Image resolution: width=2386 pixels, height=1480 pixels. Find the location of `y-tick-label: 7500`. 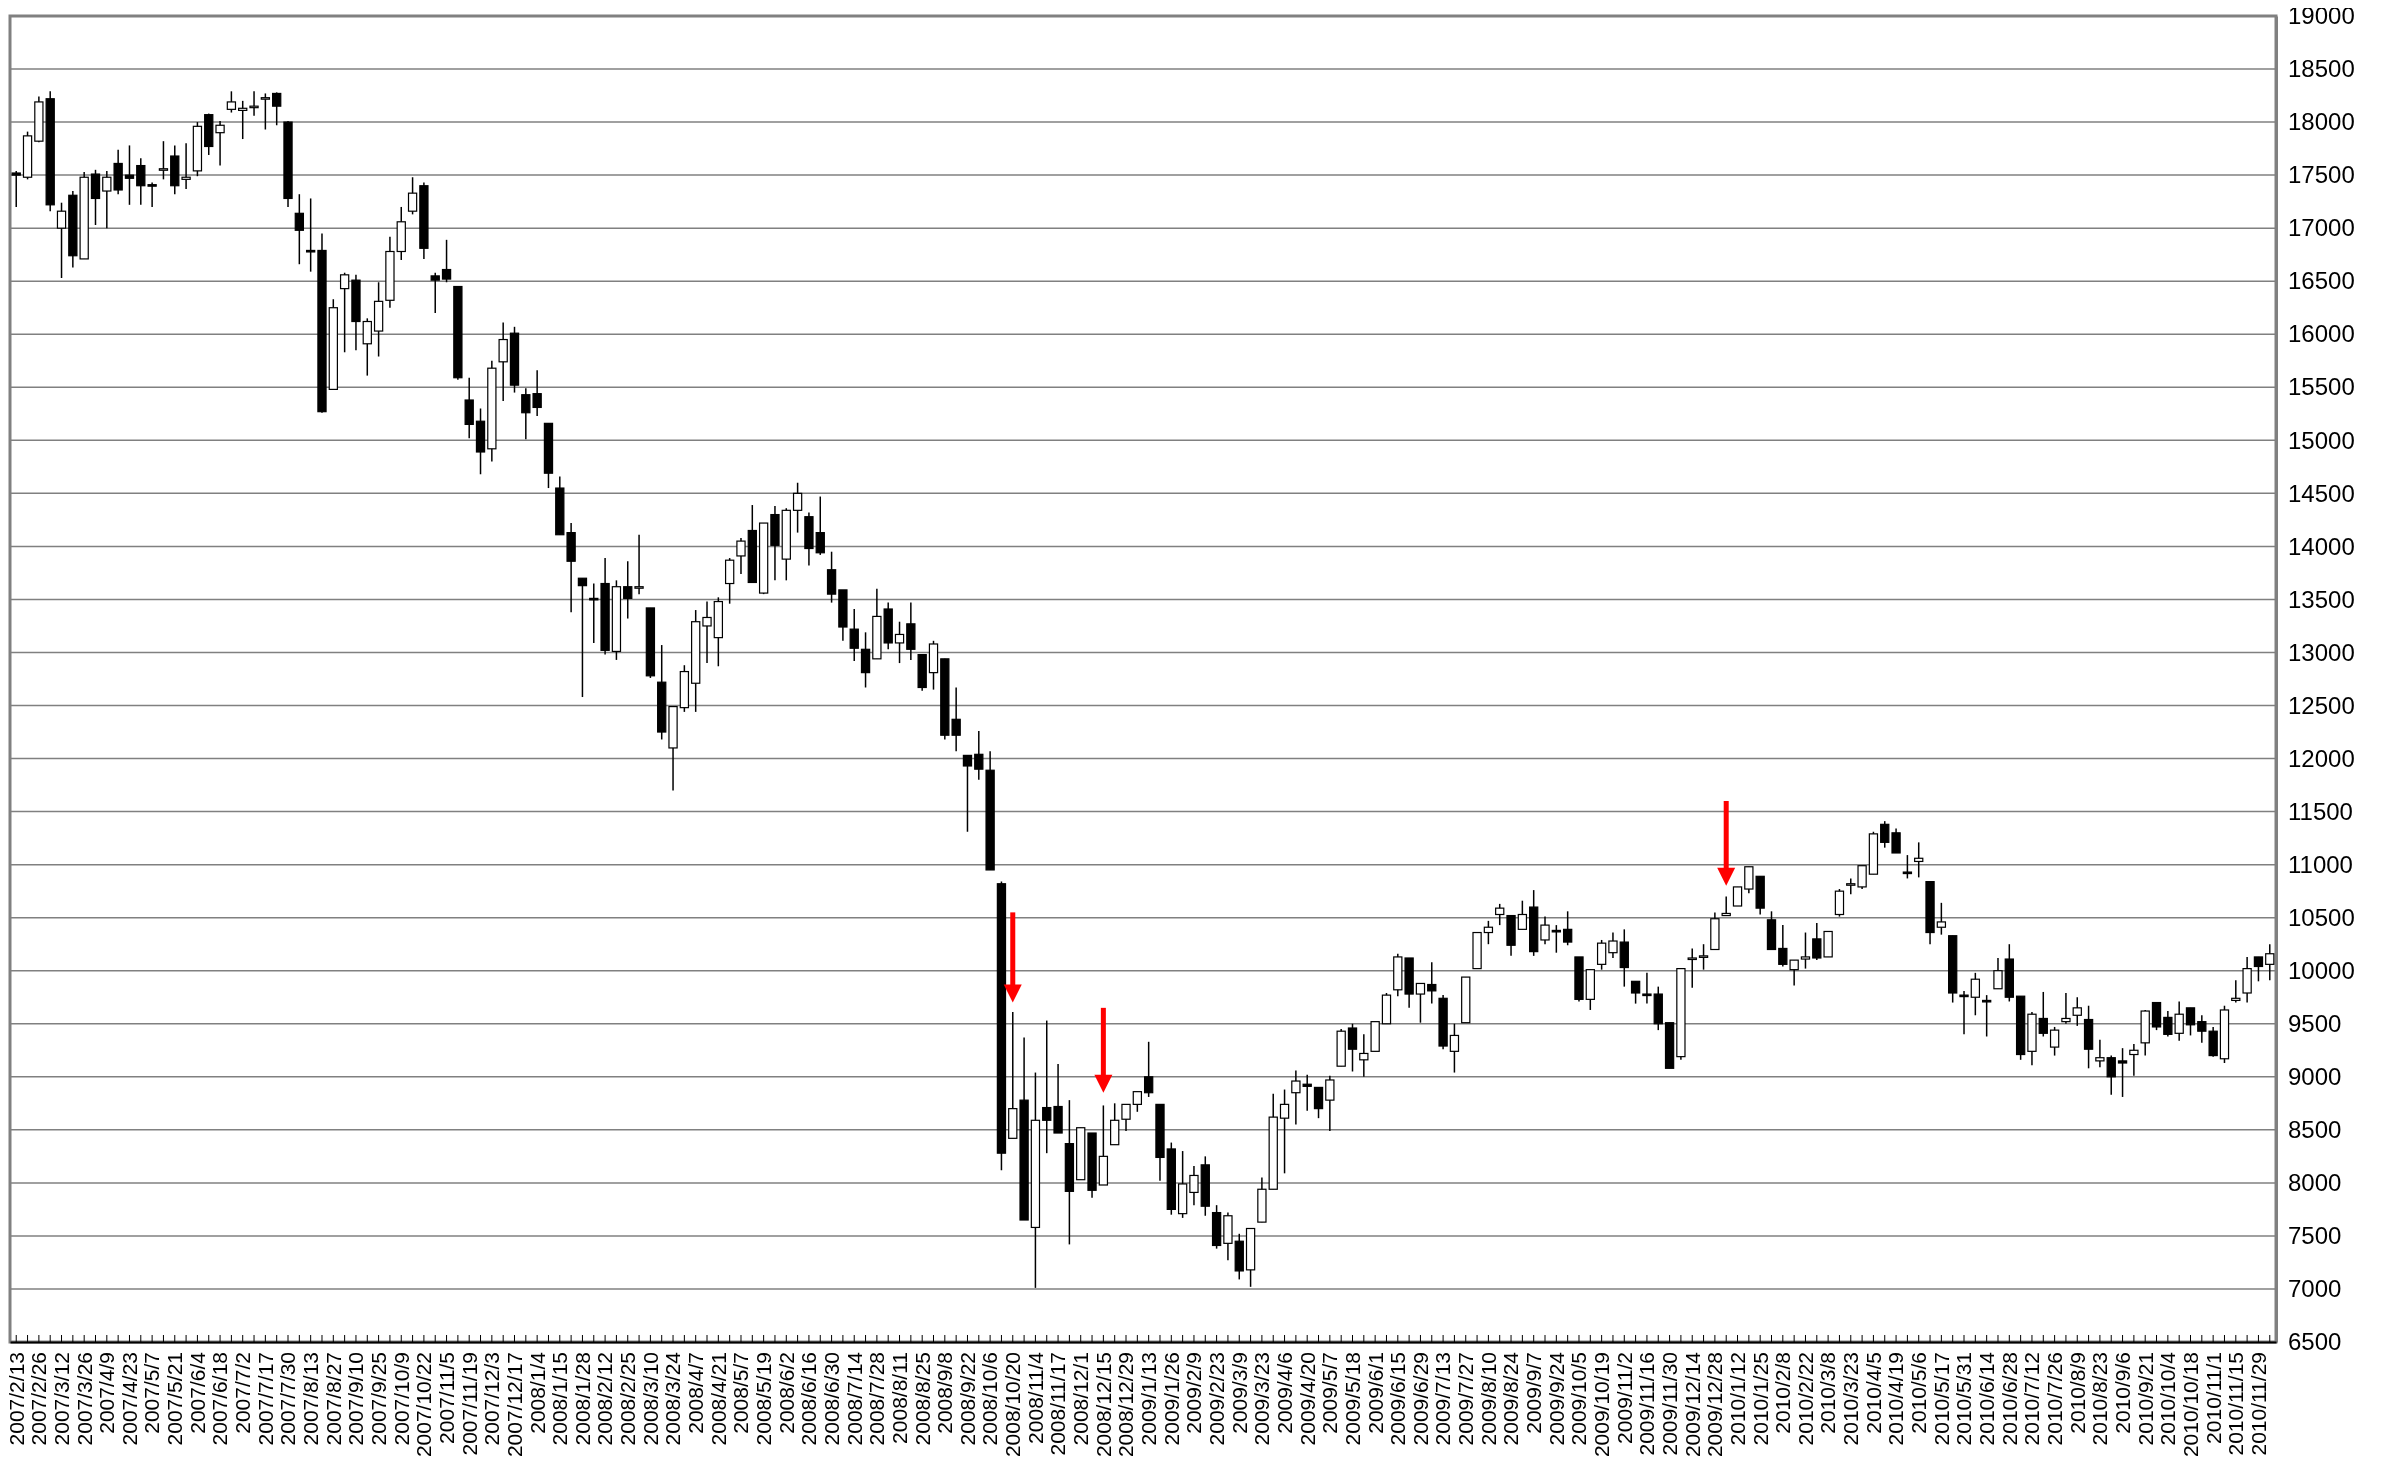

y-tick-label: 7500 is located at coordinates (2315, 1236).